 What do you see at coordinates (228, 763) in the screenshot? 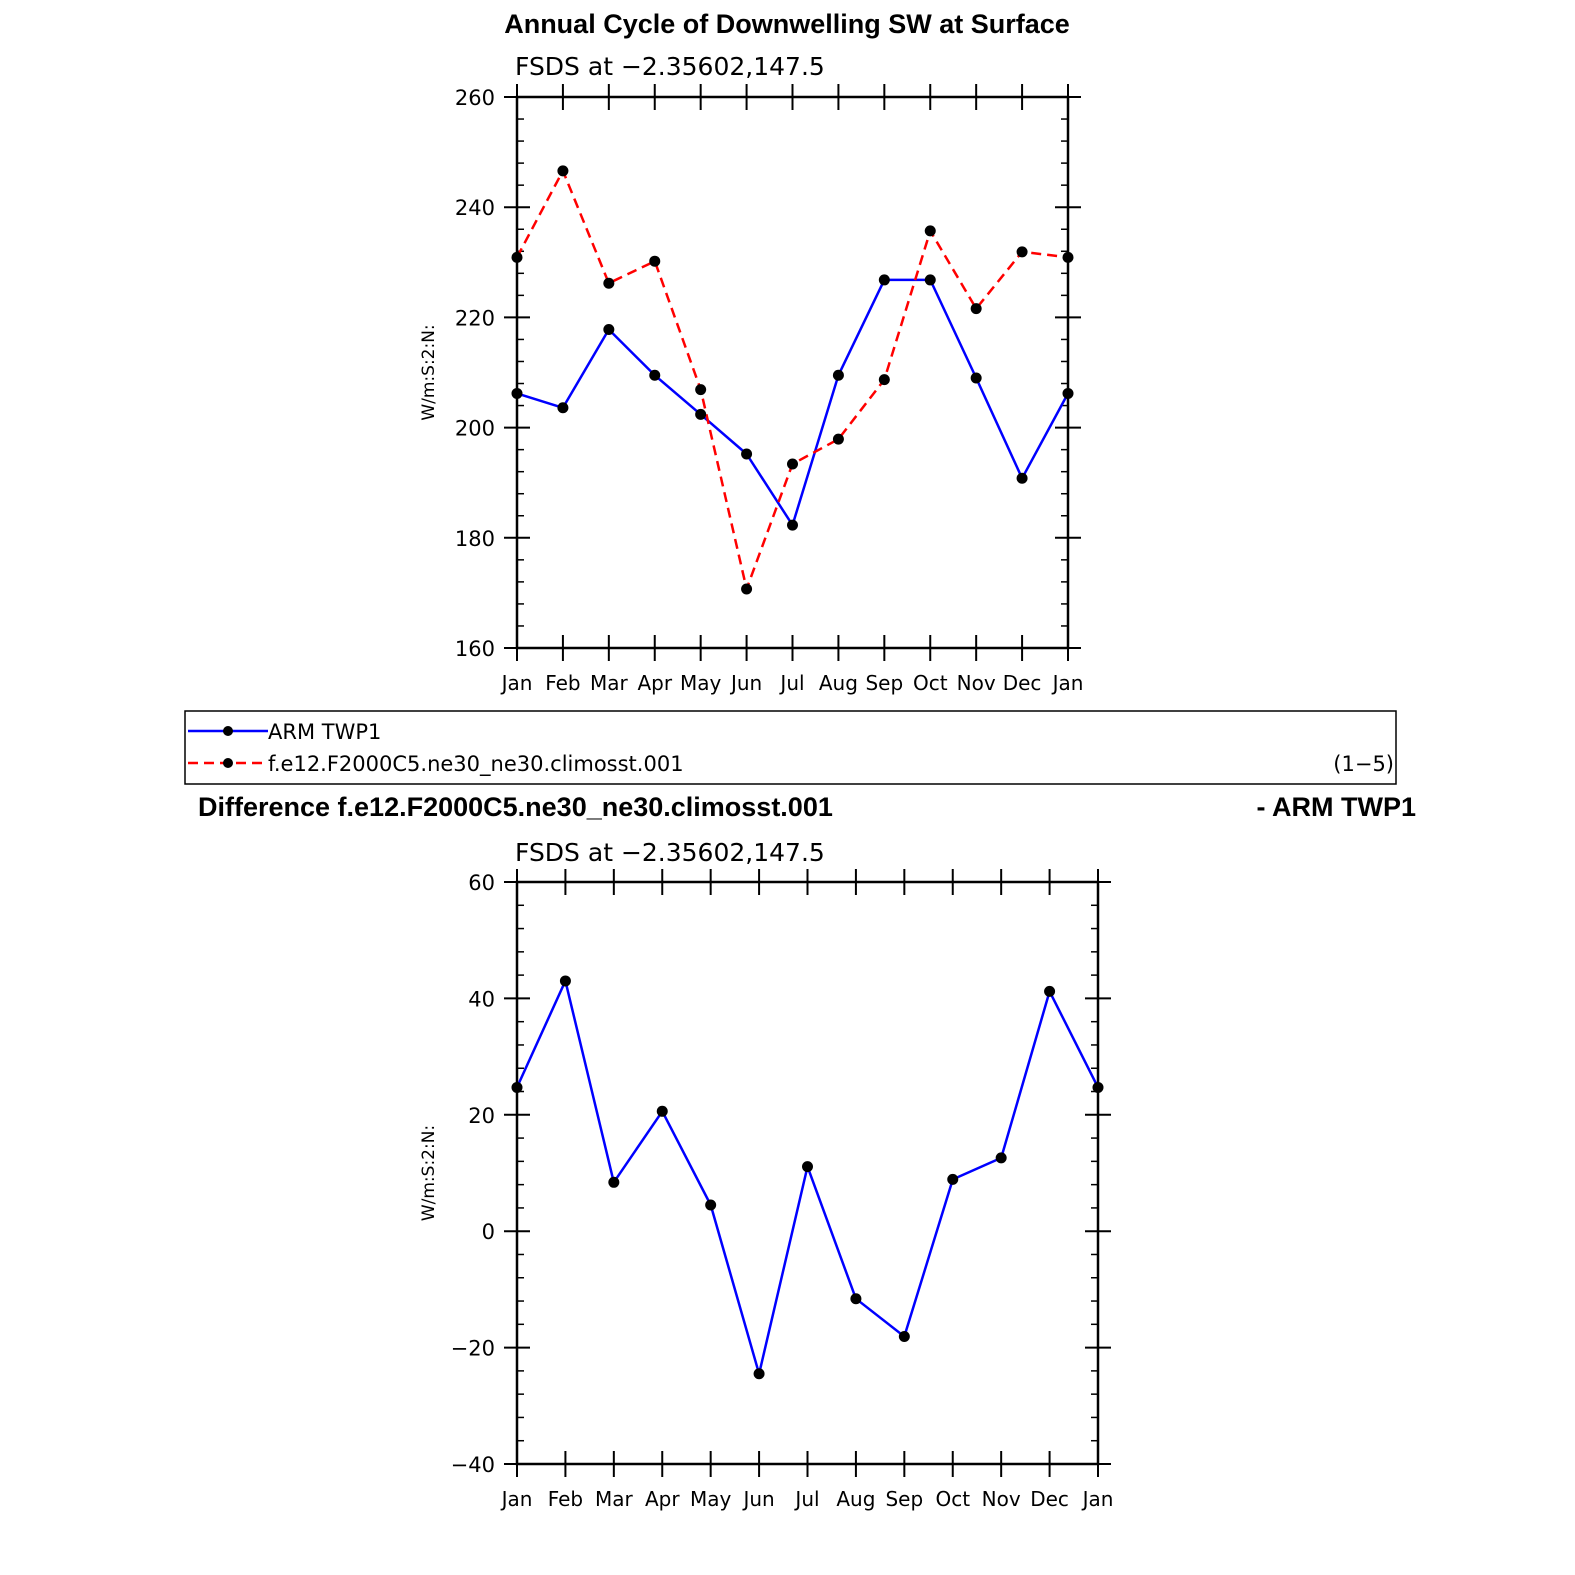
I see `legend-marker-model` at bounding box center [228, 763].